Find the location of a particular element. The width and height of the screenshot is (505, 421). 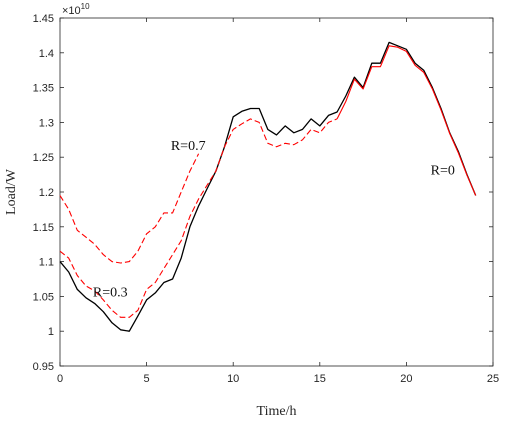

y-tick-label: 1.3 is located at coordinates (46, 123).